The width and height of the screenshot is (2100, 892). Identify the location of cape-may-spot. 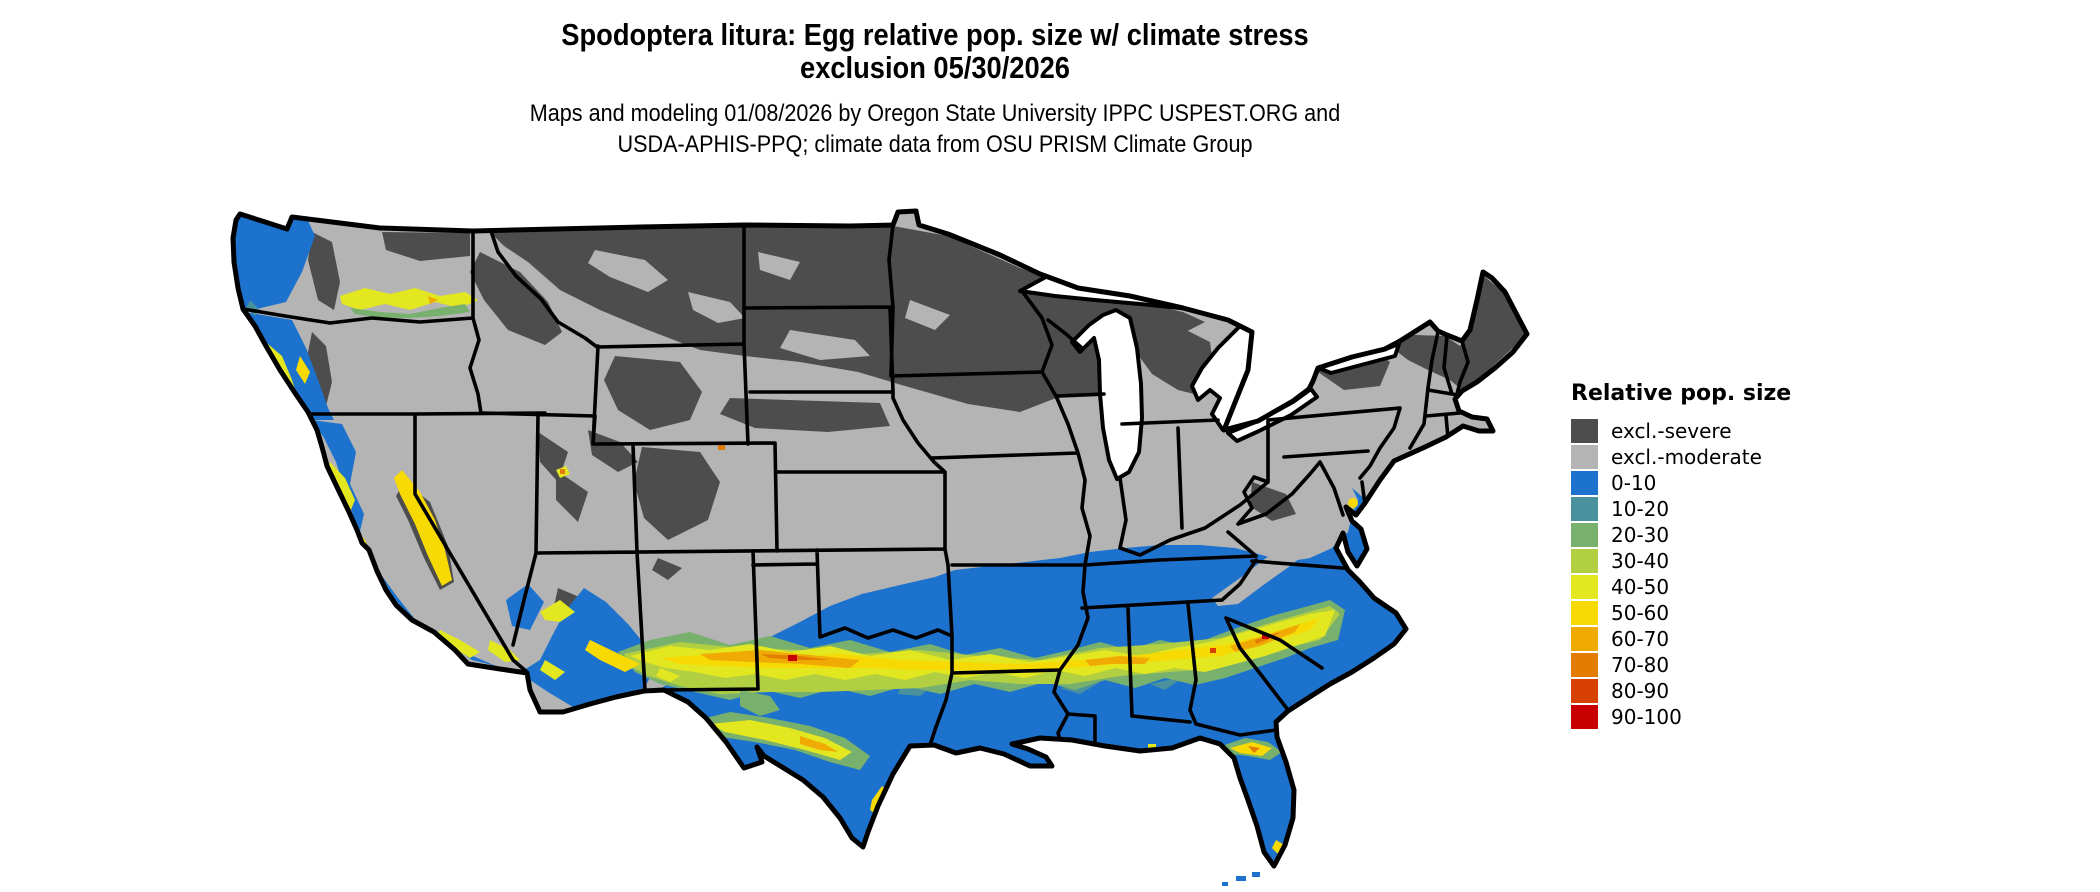
(1353, 503).